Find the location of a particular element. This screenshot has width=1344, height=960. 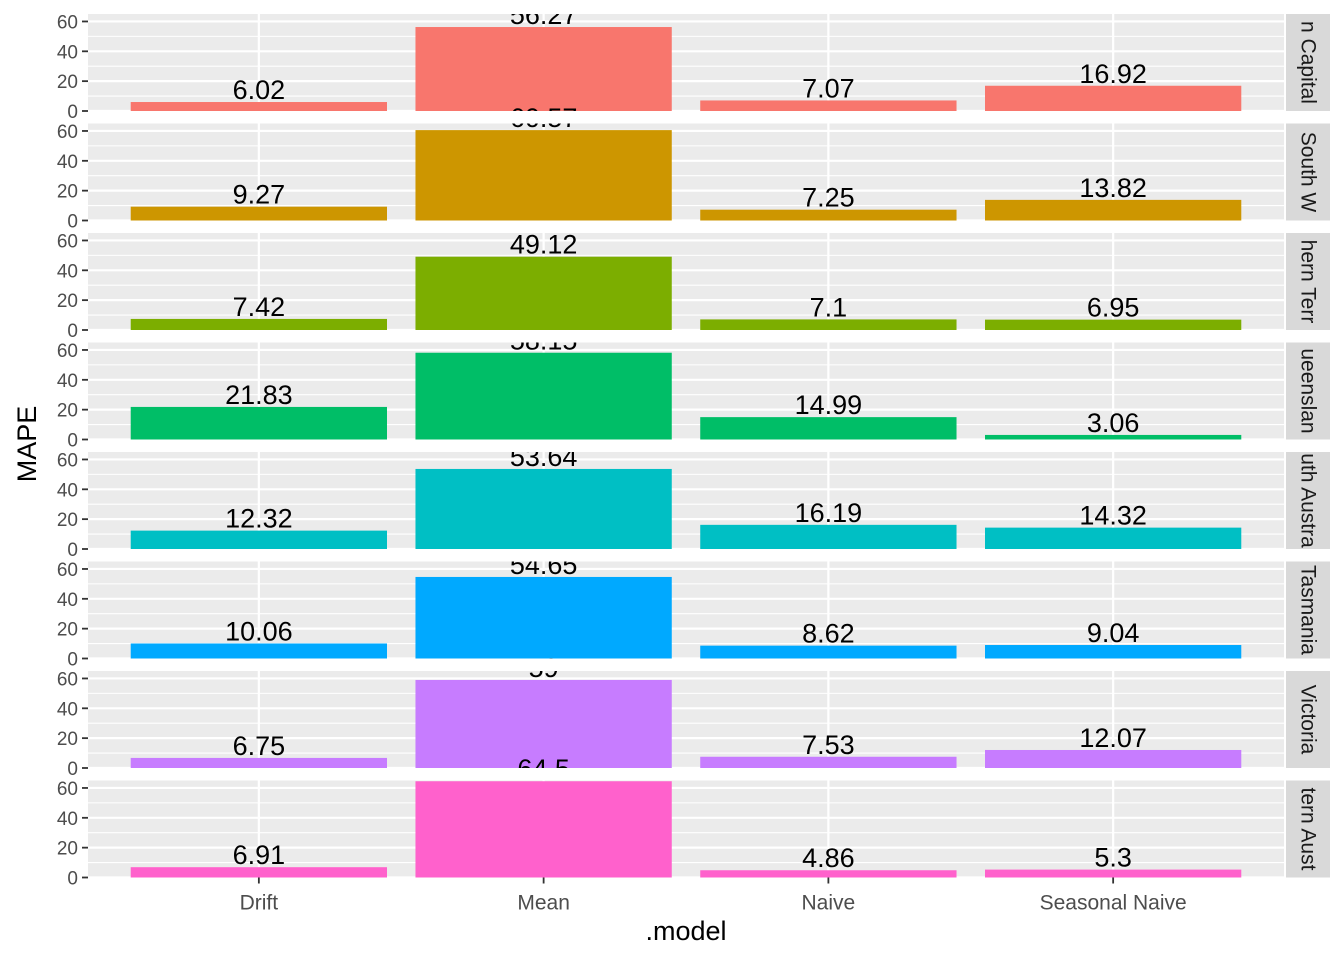

x-tick-label: Naive is located at coordinates (829, 903).